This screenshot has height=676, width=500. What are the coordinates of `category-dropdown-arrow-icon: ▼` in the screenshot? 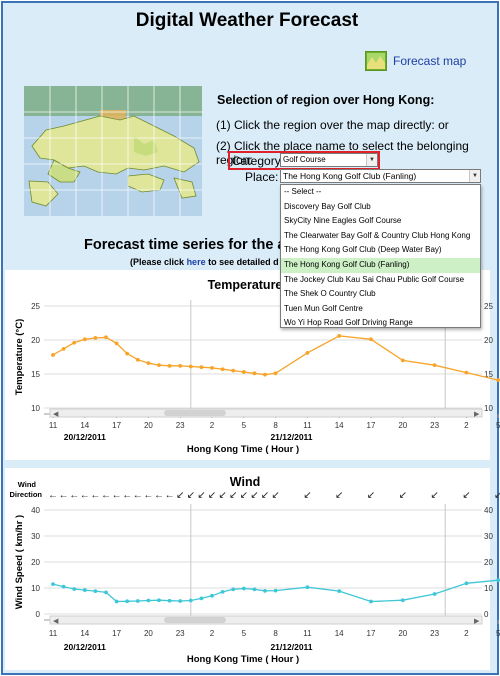 It's located at (371, 160).